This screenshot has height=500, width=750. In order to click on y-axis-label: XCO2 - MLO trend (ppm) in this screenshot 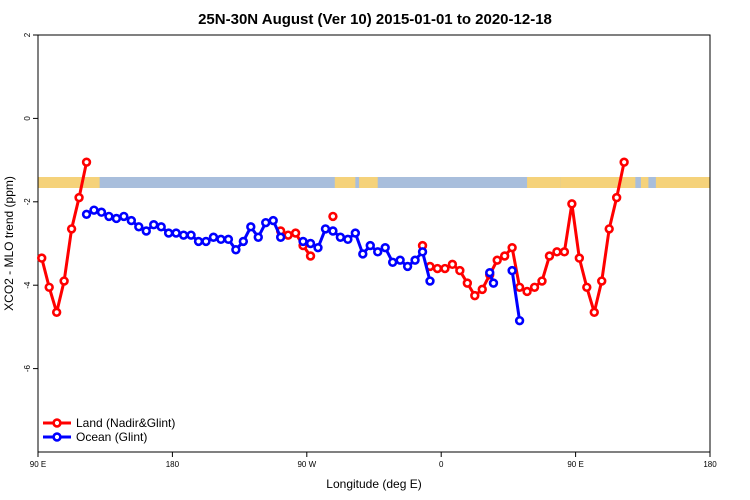, I will do `click(9, 243)`.